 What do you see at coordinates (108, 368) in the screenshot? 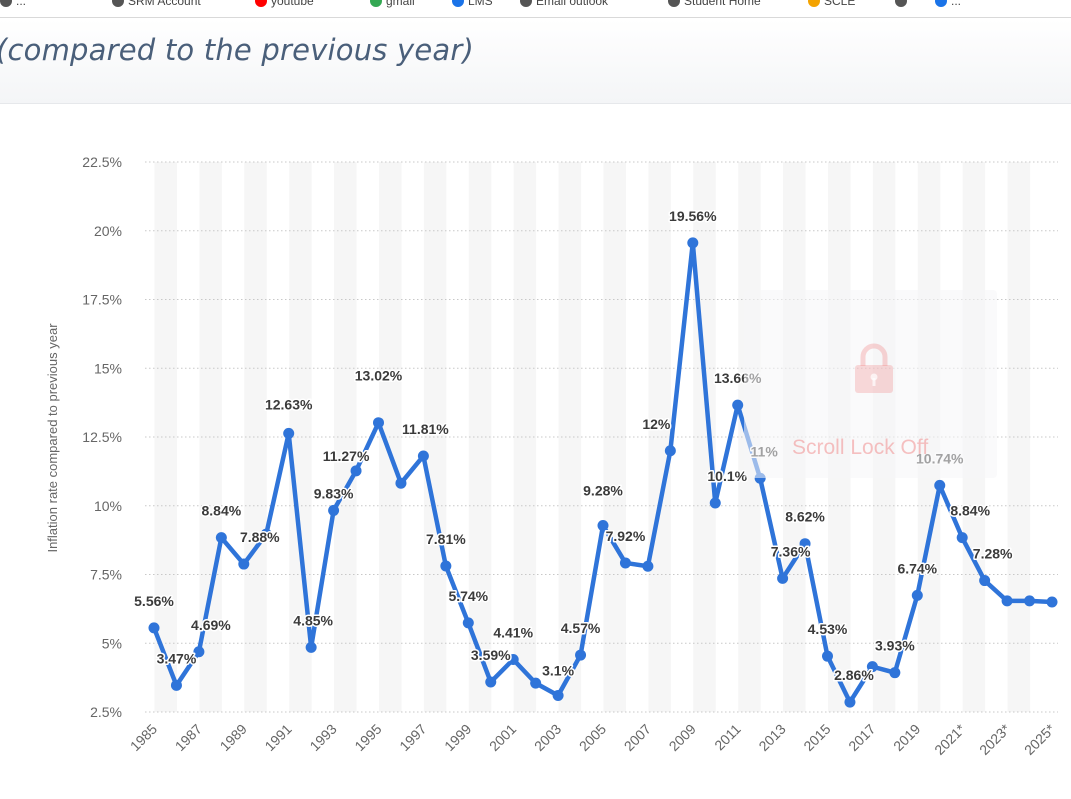
I see `y-tick-label: 15%` at bounding box center [108, 368].